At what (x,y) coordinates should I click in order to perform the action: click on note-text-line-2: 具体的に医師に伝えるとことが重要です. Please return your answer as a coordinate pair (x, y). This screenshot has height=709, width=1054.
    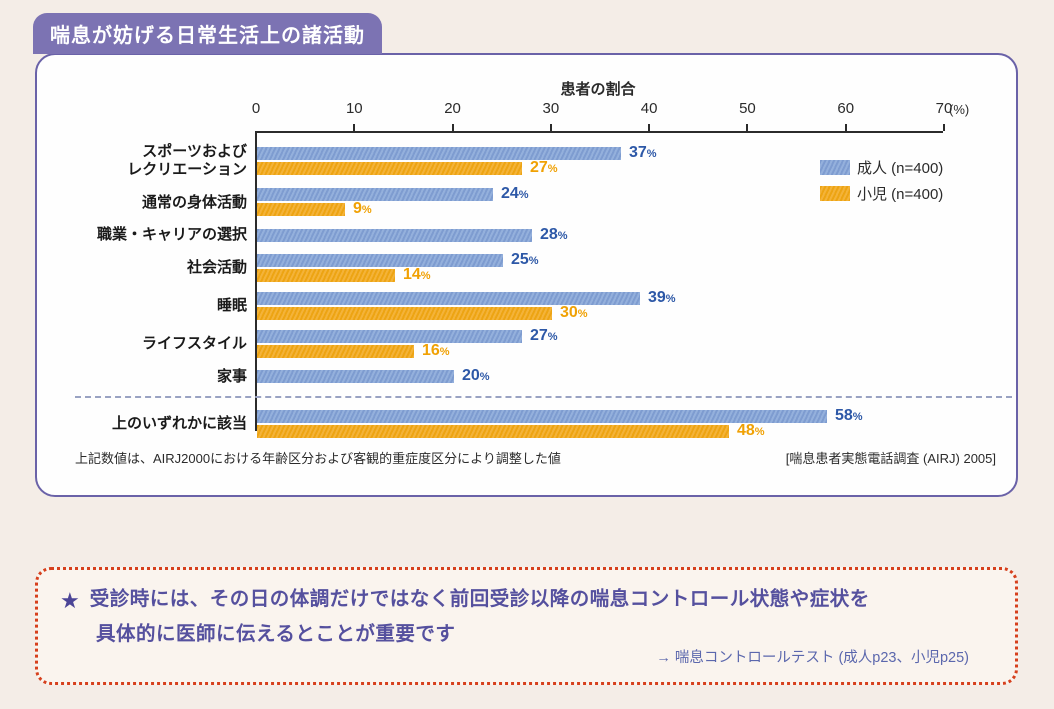
    Looking at the image, I should click on (276, 634).